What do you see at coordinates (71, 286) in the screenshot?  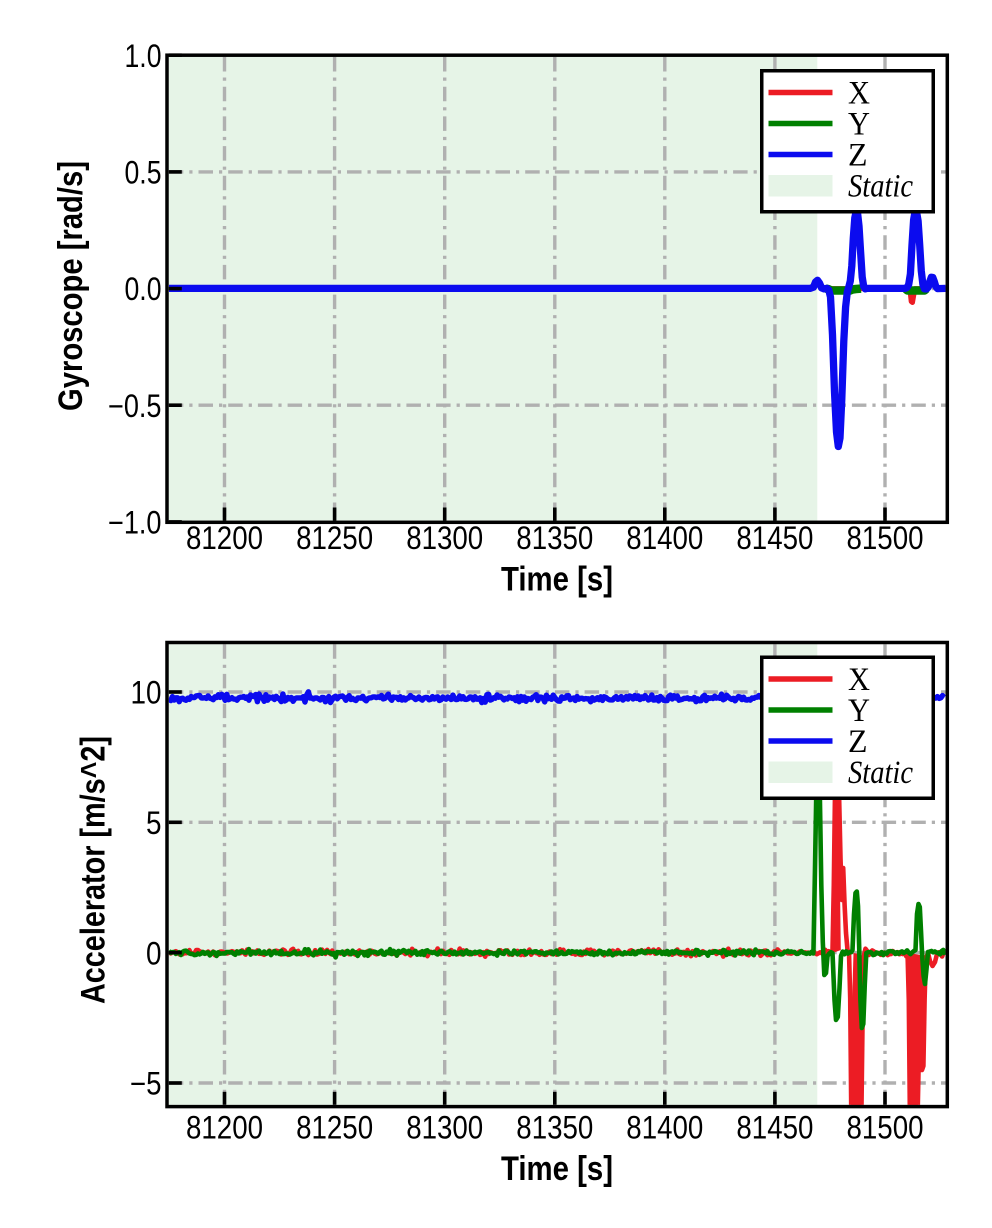 I see `svg-text: Gyroscope [rad/s]` at bounding box center [71, 286].